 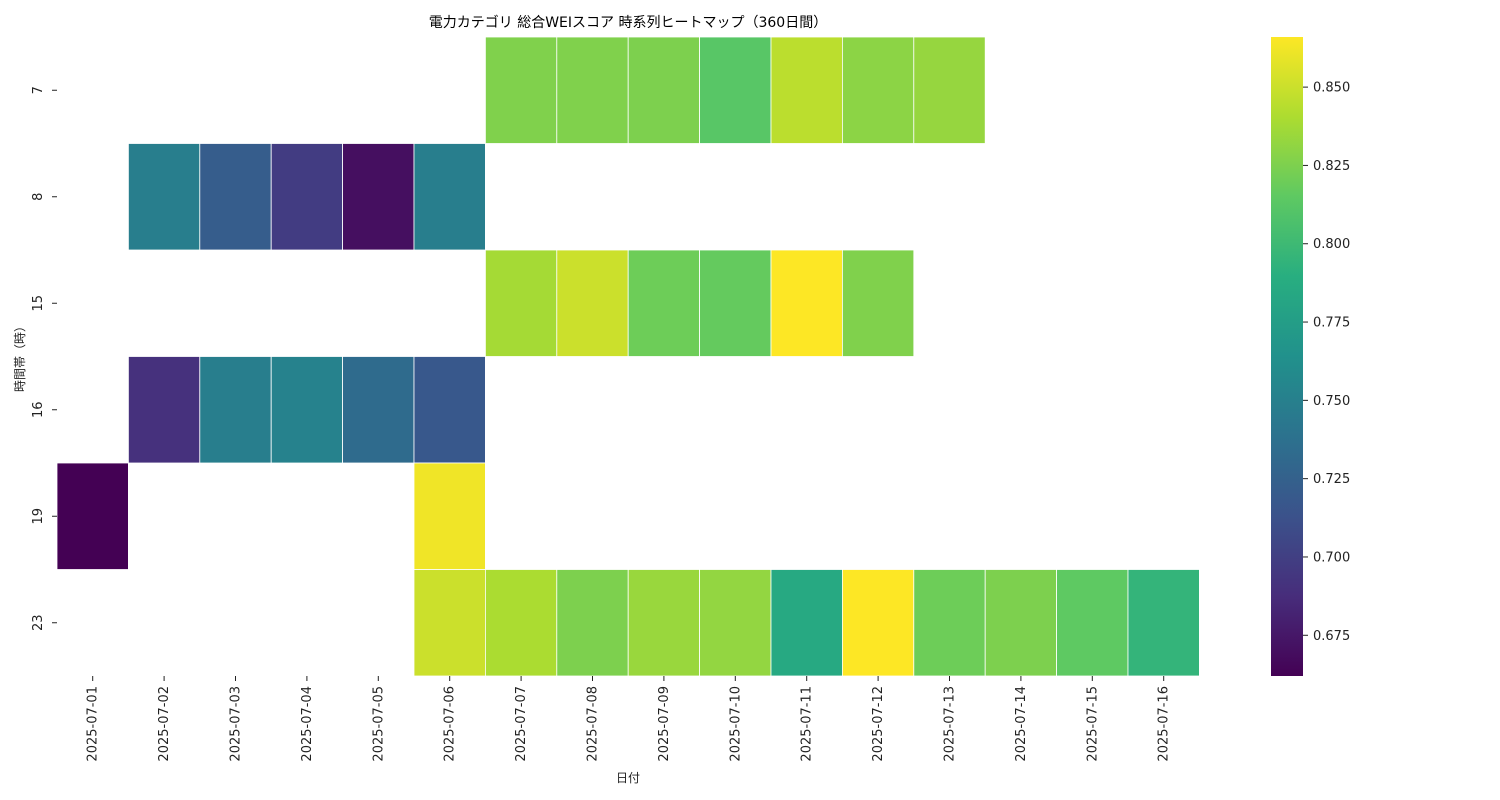 I want to click on colorbar-tick-label: 0.825, so click(x=1331, y=166).